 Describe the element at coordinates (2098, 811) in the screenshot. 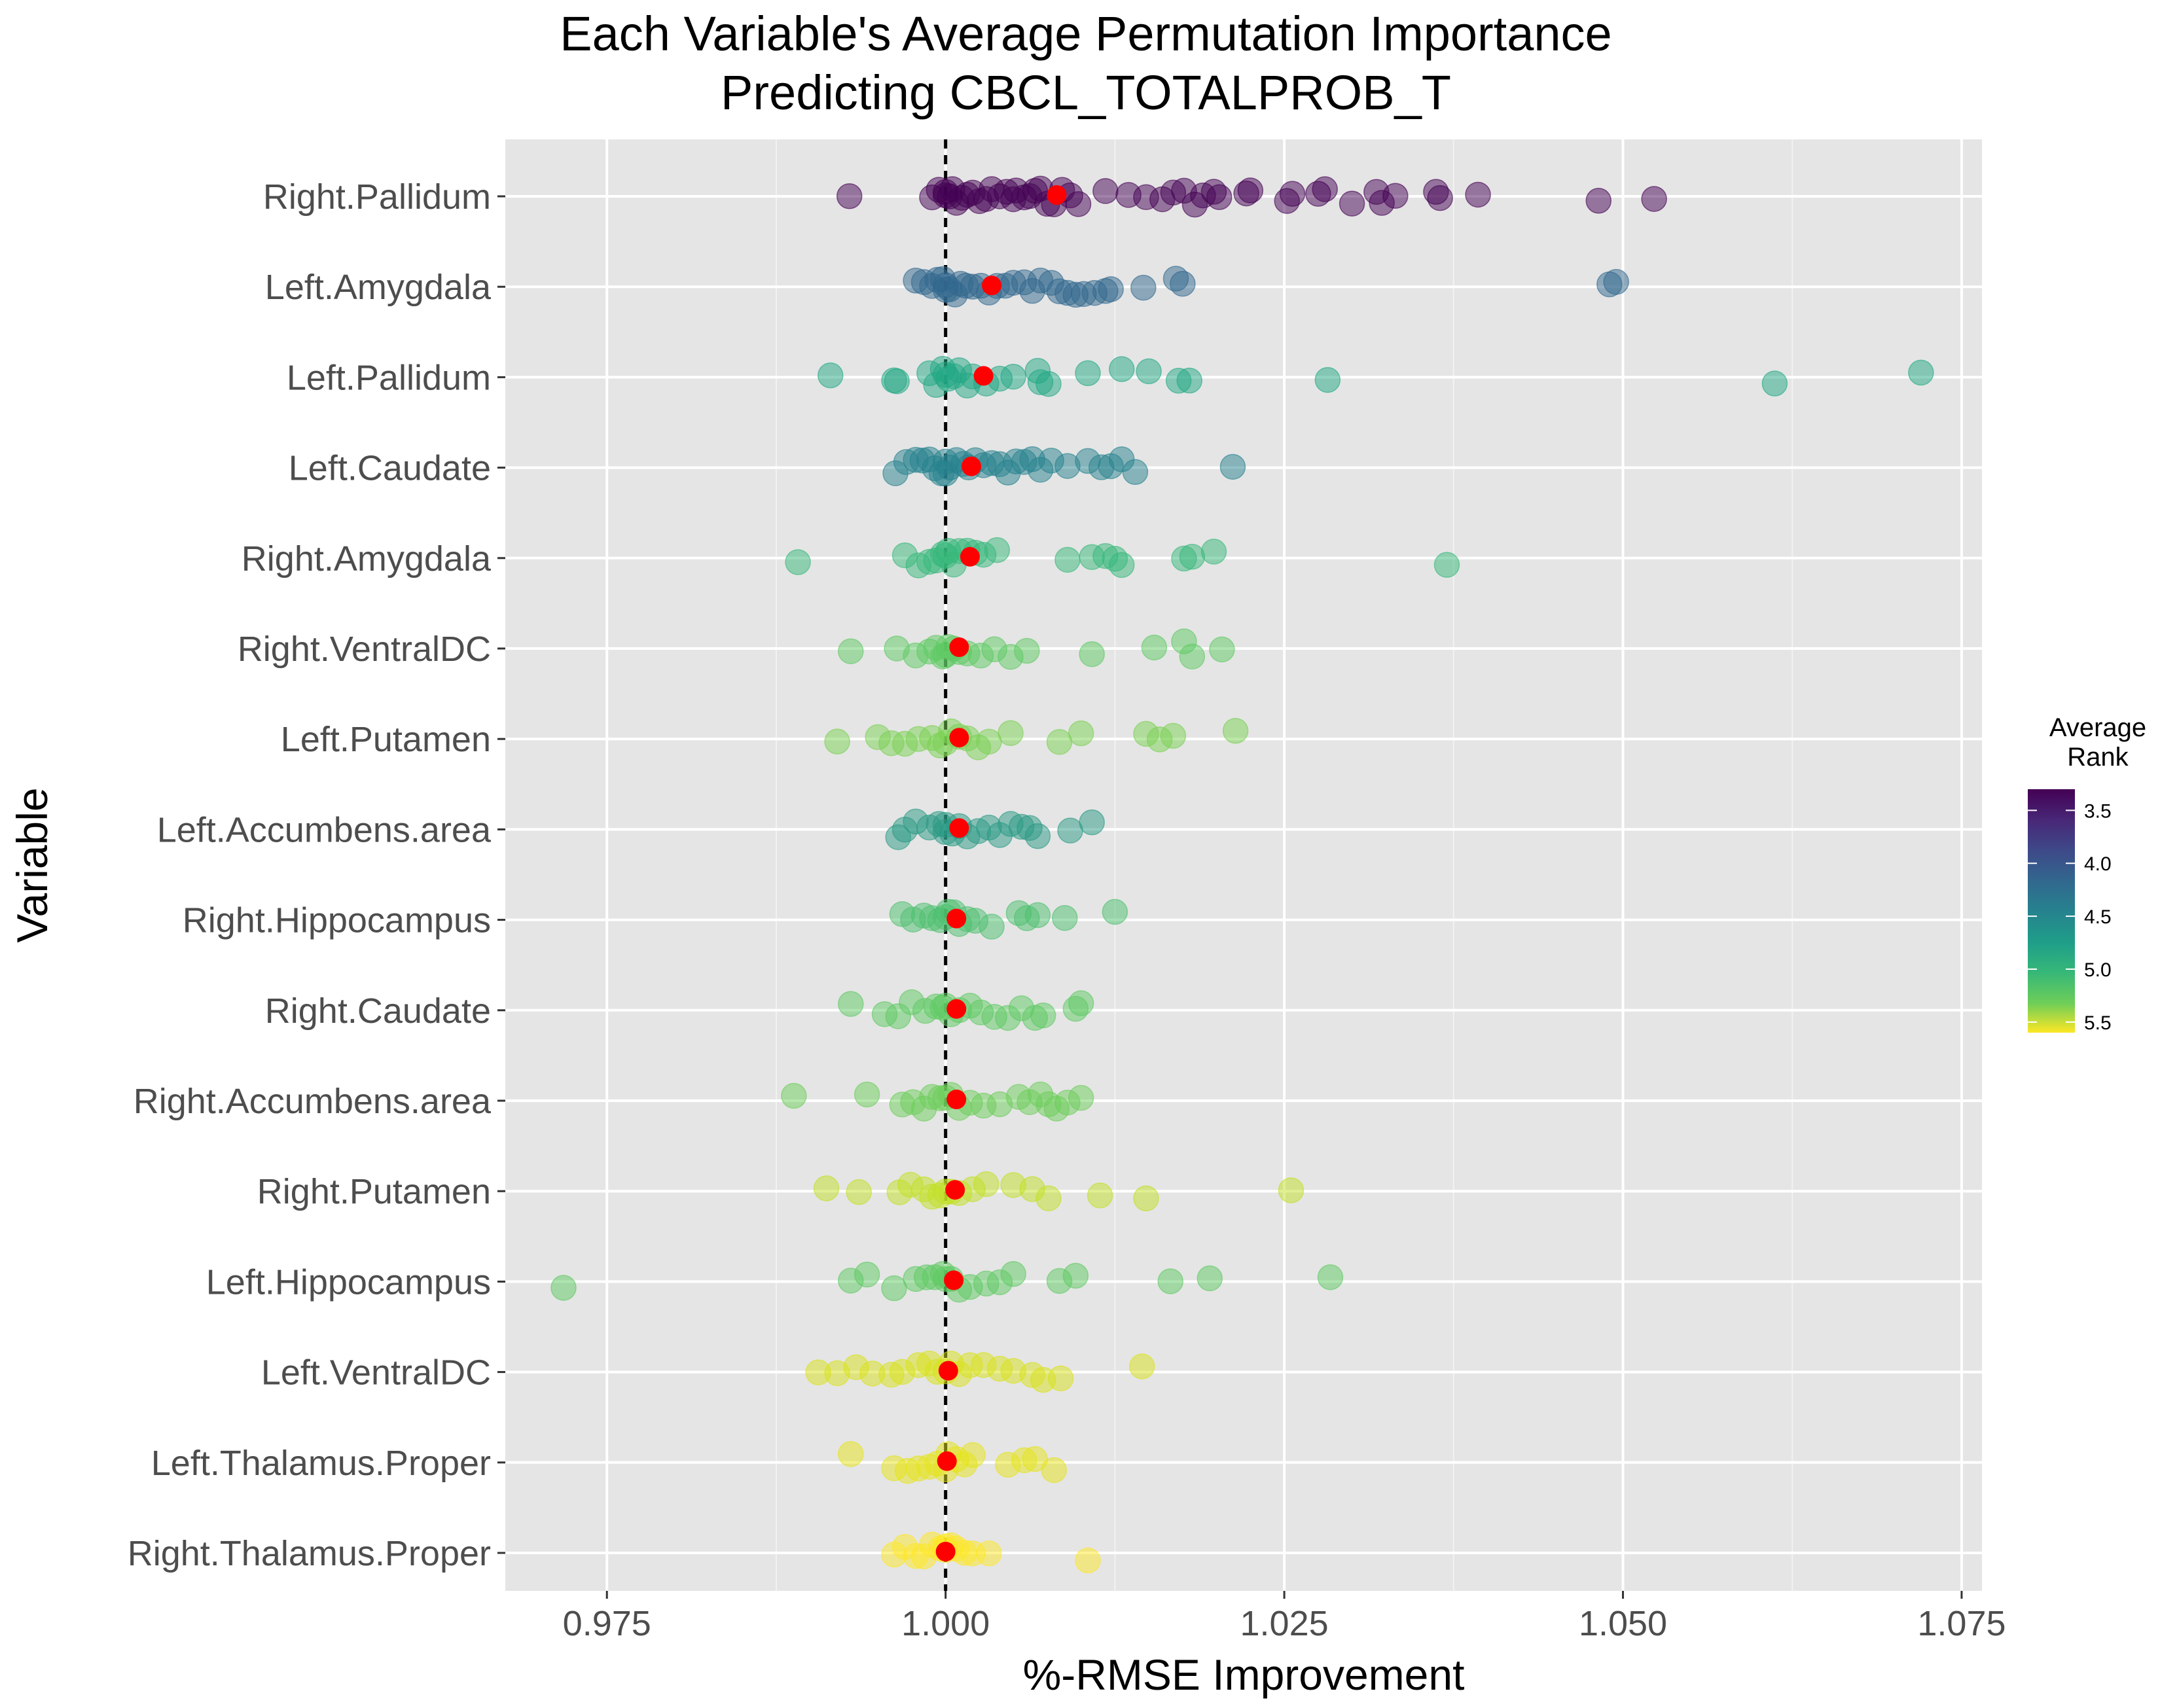

I see `legend-tick-label: 3.5` at that location.